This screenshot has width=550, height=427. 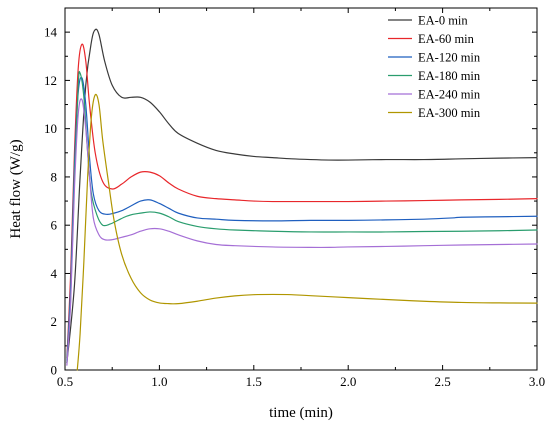 What do you see at coordinates (50, 128) in the screenshot?
I see `y-tick-label: 10` at bounding box center [50, 128].